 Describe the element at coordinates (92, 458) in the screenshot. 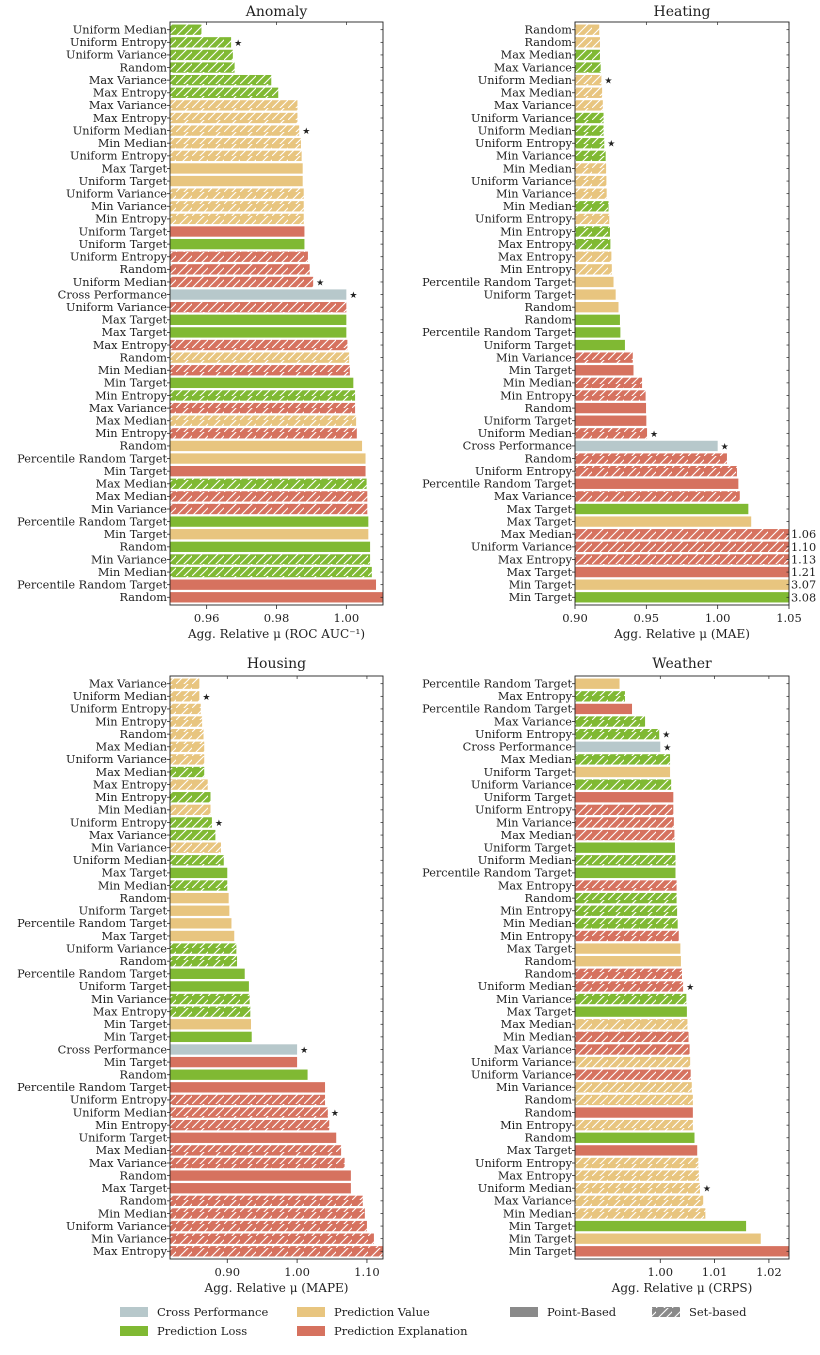

I see `category-label: Percentile Random Target` at that location.